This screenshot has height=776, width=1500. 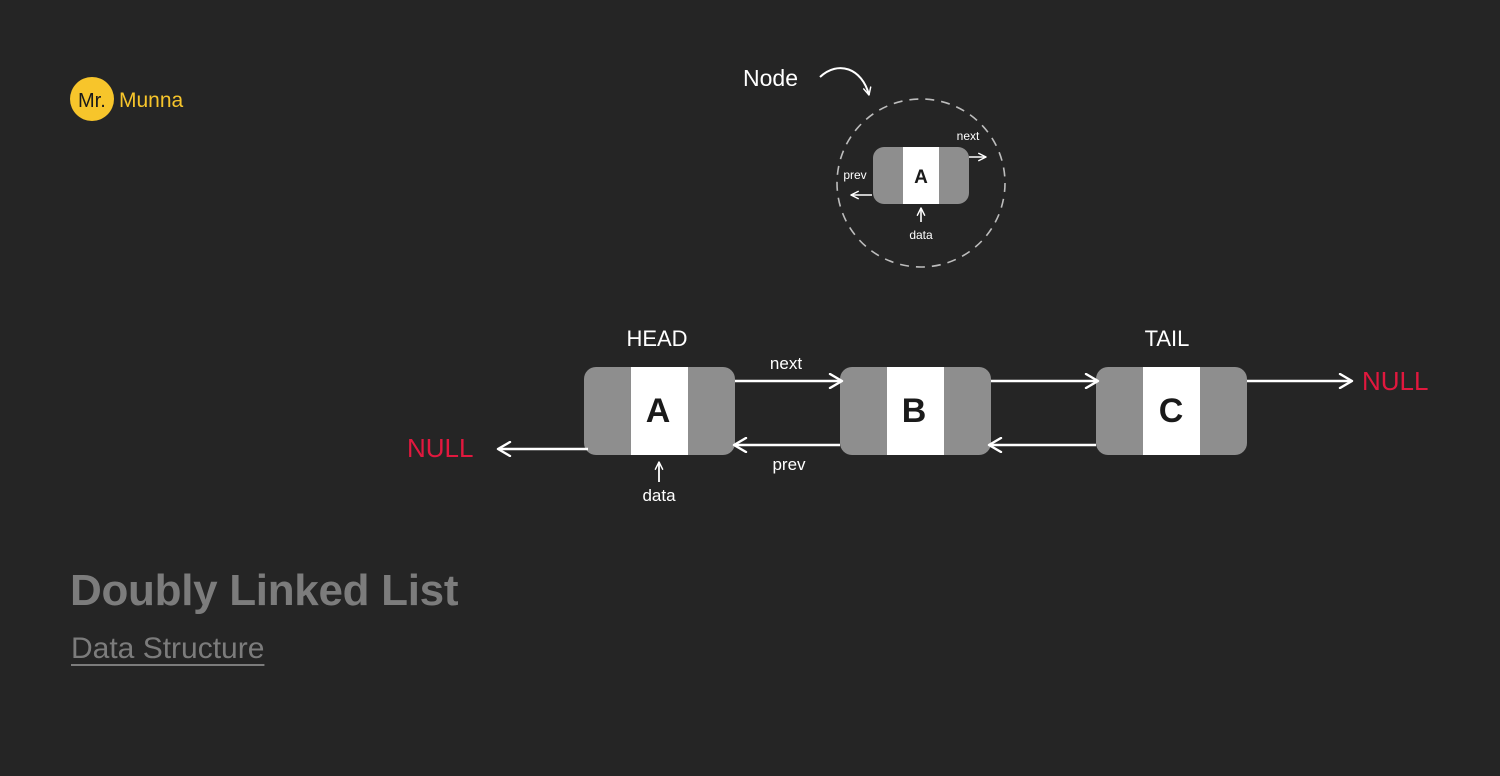 I want to click on head-label: HEAD, so click(x=656, y=338).